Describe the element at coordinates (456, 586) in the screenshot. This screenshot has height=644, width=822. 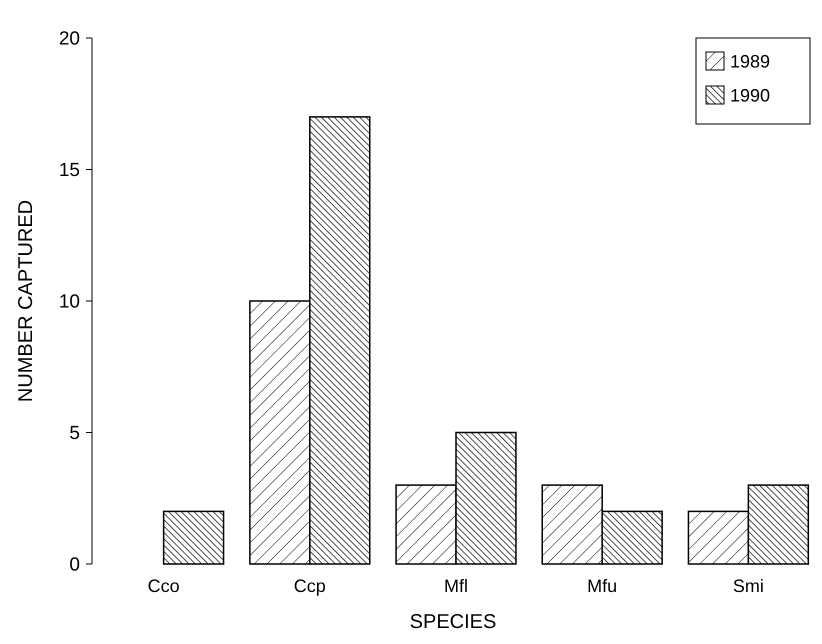
I see `x-tick-label: Mfl` at that location.